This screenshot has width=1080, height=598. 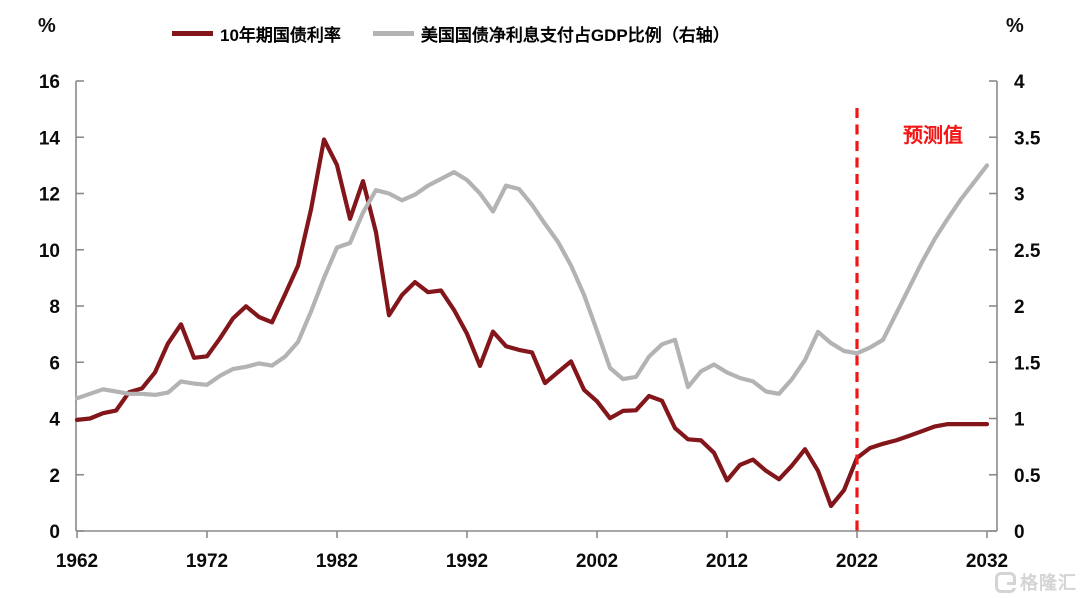 What do you see at coordinates (192, 33) in the screenshot?
I see `treasury-yield-line-swatch` at bounding box center [192, 33].